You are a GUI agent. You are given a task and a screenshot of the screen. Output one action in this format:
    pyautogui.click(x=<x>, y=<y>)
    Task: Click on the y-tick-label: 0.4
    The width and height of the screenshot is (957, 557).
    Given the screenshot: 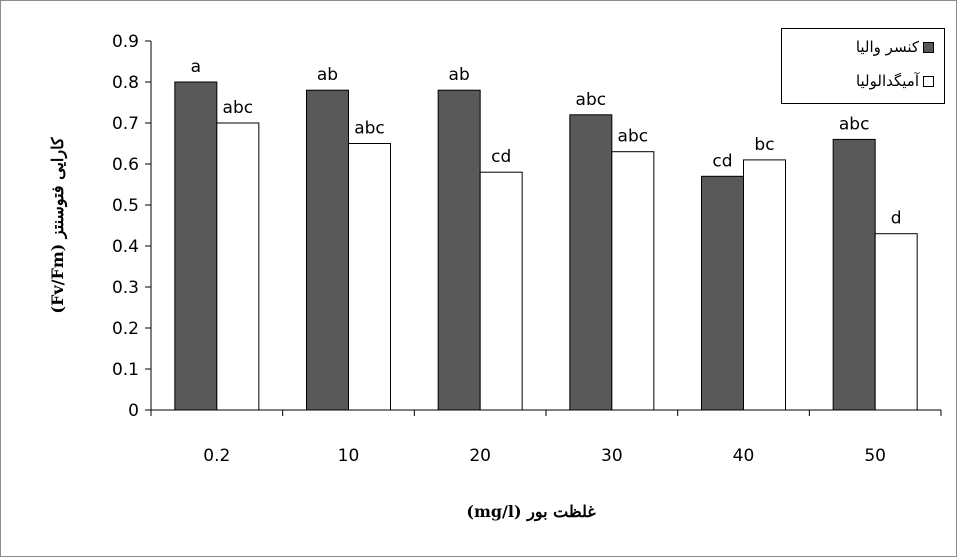 What is the action you would take?
    pyautogui.click(x=125, y=247)
    